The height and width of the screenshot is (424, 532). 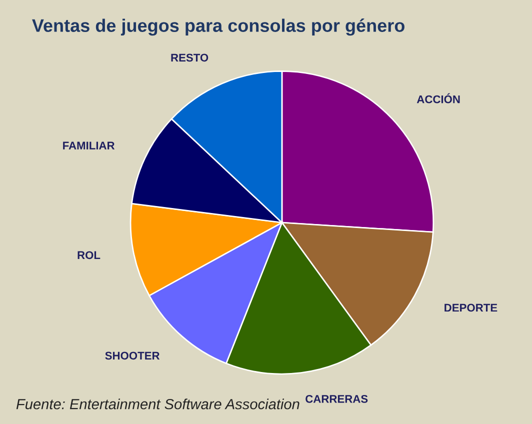 I want to click on slice-label: FAMILIAR, so click(x=89, y=146).